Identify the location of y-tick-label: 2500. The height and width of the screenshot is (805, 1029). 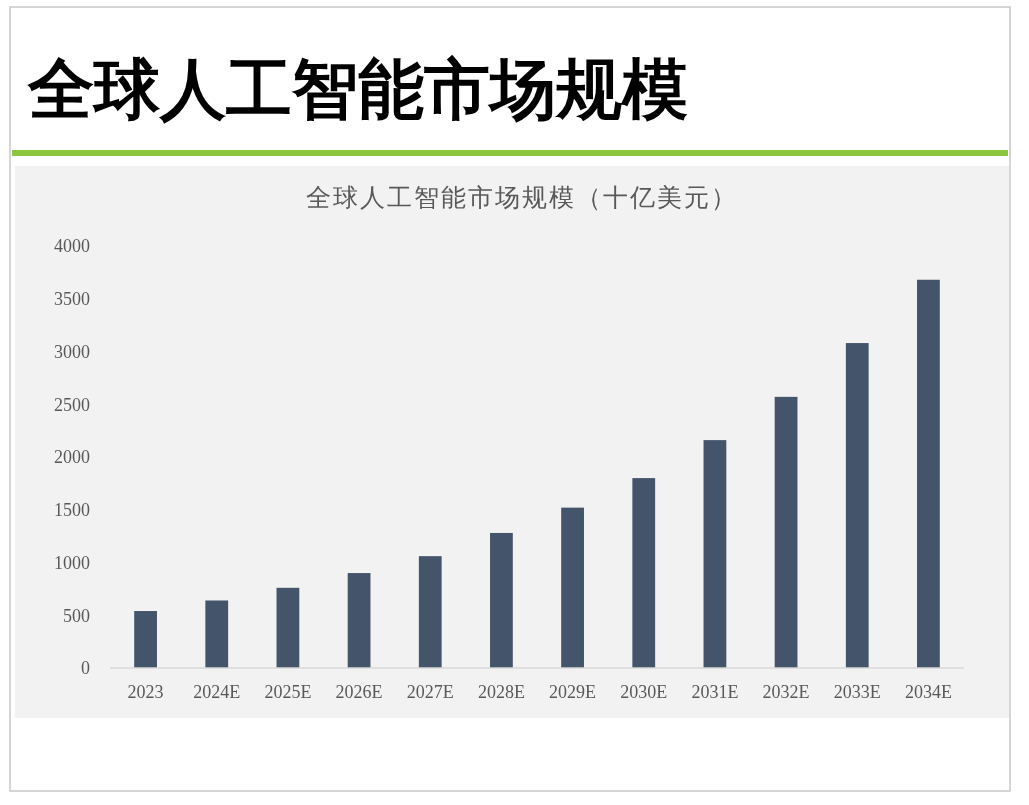
(72, 404).